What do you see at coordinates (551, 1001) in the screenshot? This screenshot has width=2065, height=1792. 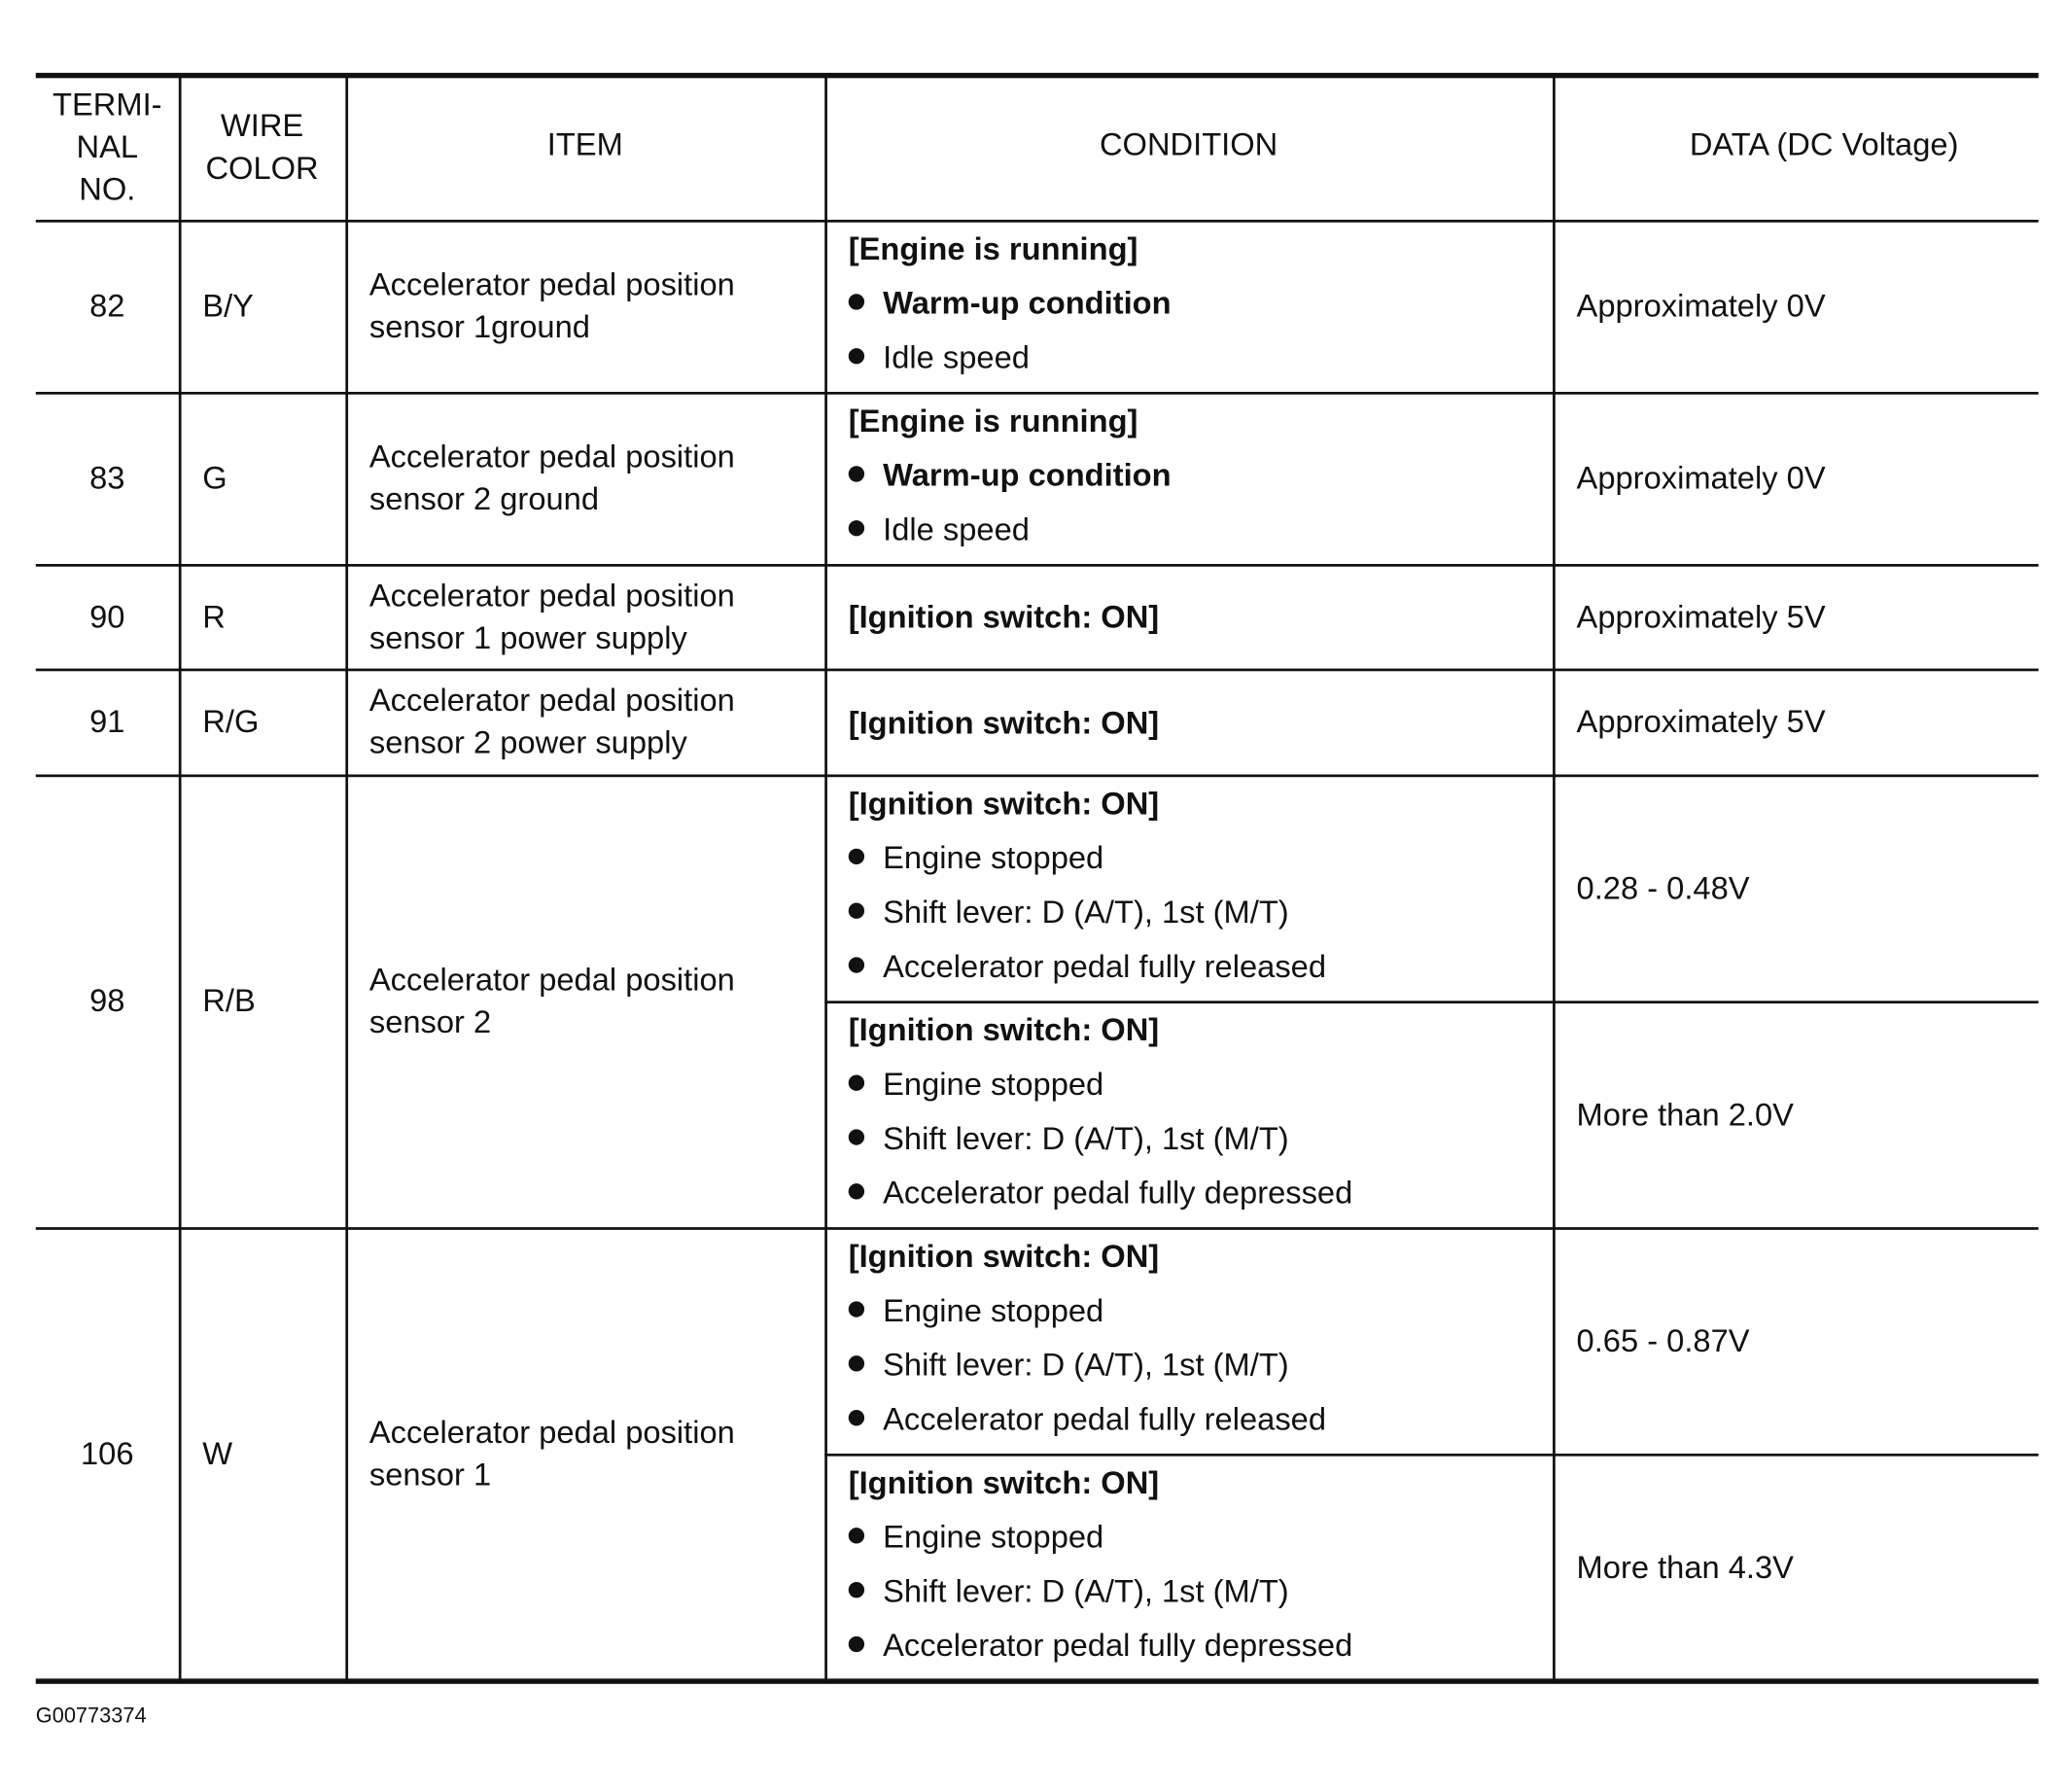 I see `item-description: Accelerator pedal position sensor 2` at bounding box center [551, 1001].